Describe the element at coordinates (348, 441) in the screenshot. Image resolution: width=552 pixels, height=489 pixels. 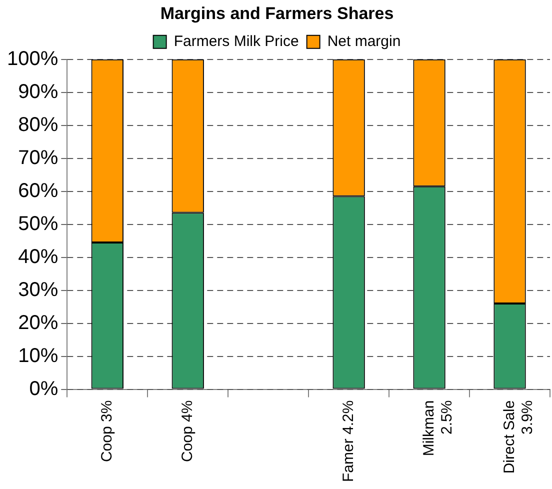
I see `x-tick-label: Famer 4.2%` at that location.